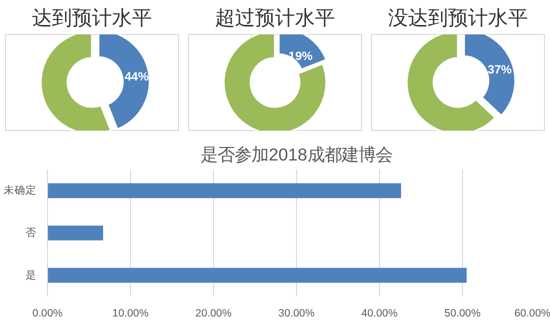 This screenshot has height=325, width=550. What do you see at coordinates (131, 314) in the screenshot?
I see `x-tick-label: 10.00%` at bounding box center [131, 314].